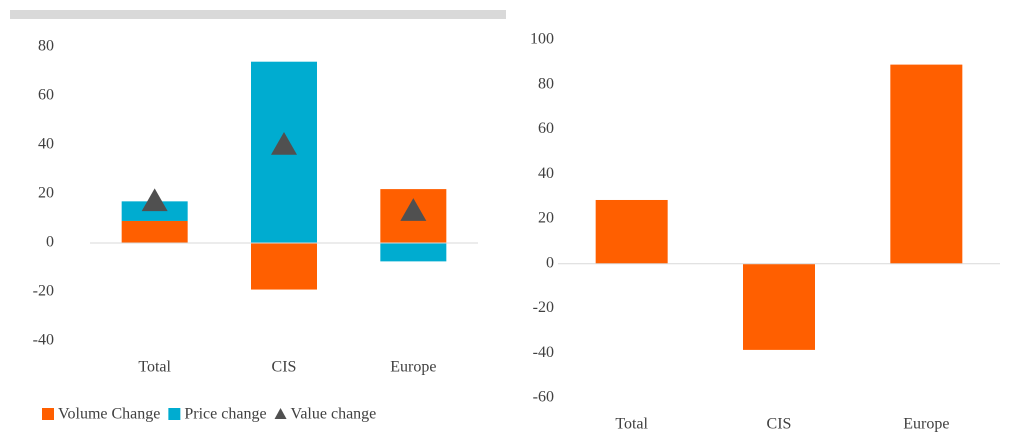 Image resolution: width=1030 pixels, height=448 pixels. Describe the element at coordinates (334, 414) in the screenshot. I see `legend-label: Value change` at that location.